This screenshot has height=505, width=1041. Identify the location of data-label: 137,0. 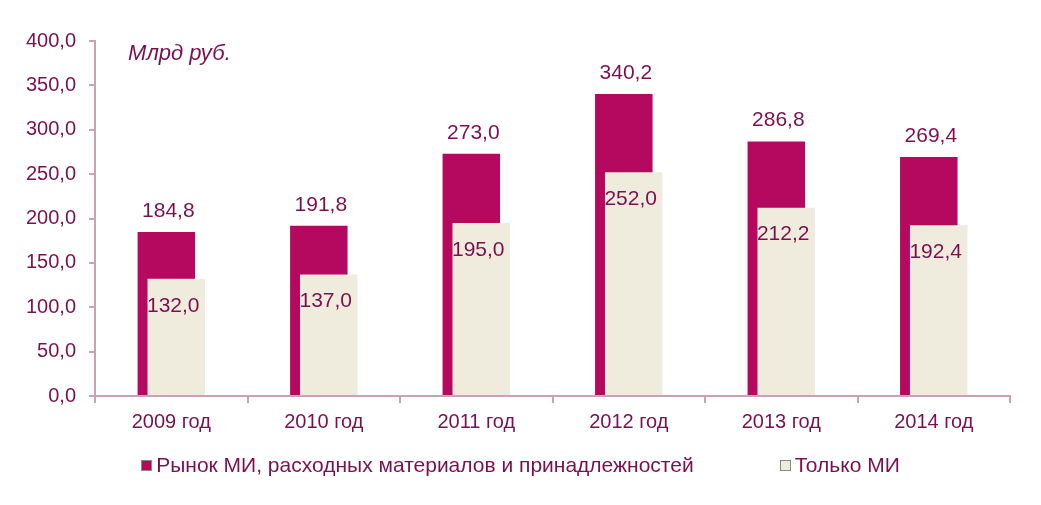
(326, 300).